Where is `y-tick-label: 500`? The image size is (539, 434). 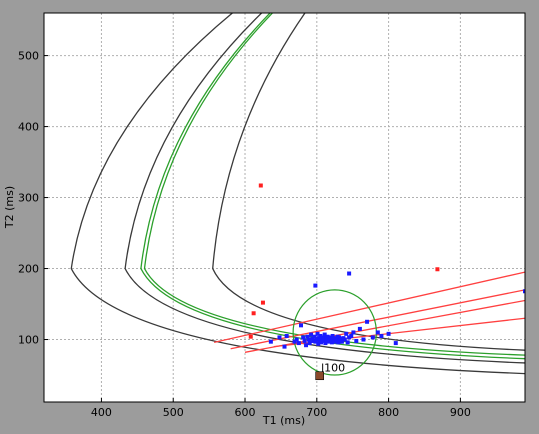
y-tick-label: 500 is located at coordinates (28, 56).